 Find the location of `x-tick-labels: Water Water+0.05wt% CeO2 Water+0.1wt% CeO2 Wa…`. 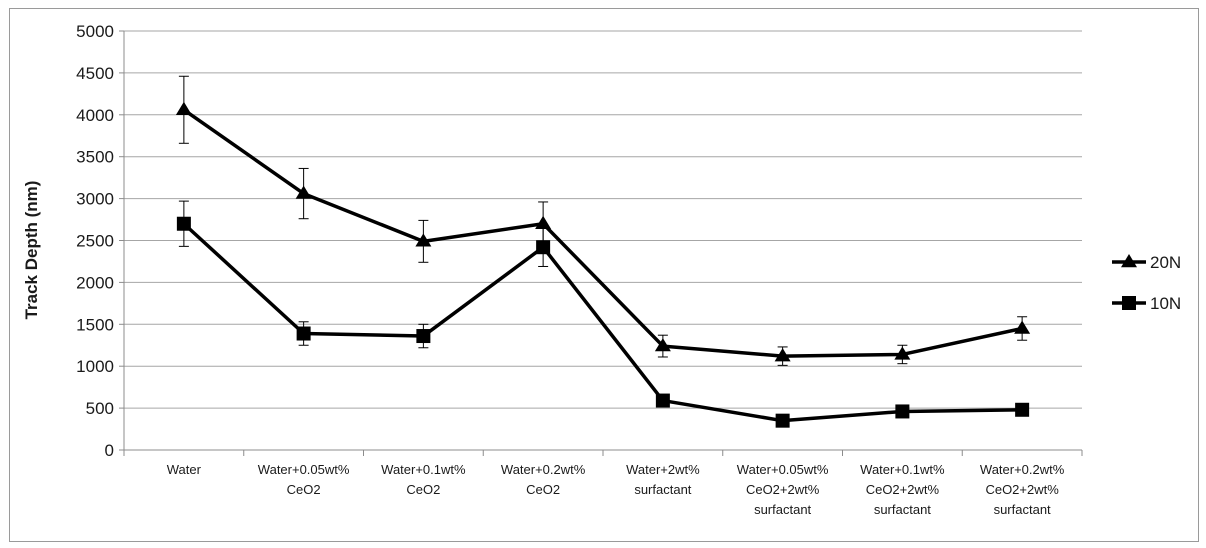

x-tick-labels: Water Water+0.05wt% CeO2 Water+0.1wt% CeO2 Wa… is located at coordinates (616, 489).